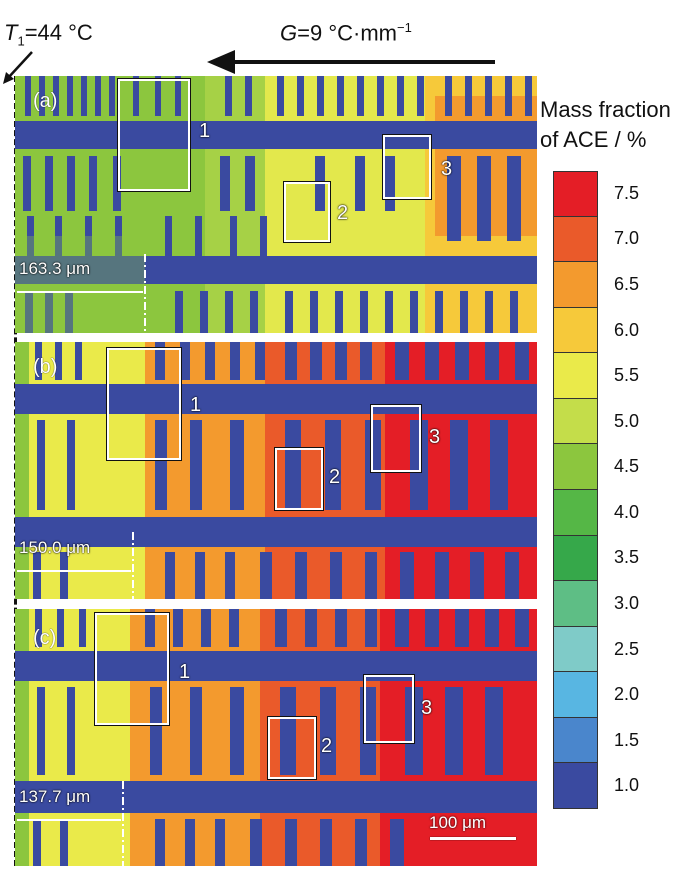 The image size is (700, 871). I want to click on t1-symbol: T, so click(11, 32).